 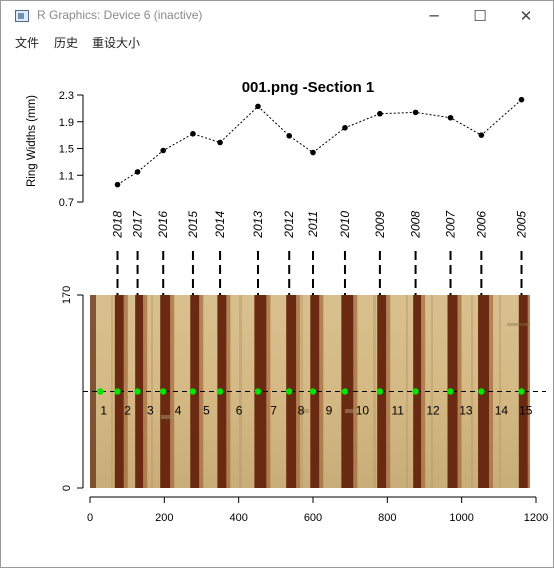 I want to click on series-points, so click(x=319, y=142).